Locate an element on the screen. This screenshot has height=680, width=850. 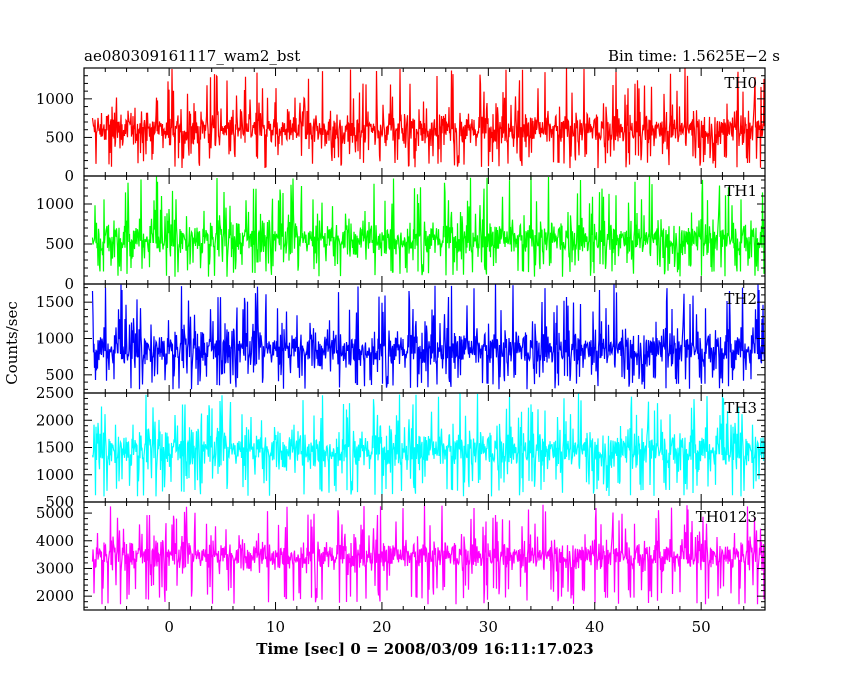
series-line-th1 is located at coordinates (428, 226).